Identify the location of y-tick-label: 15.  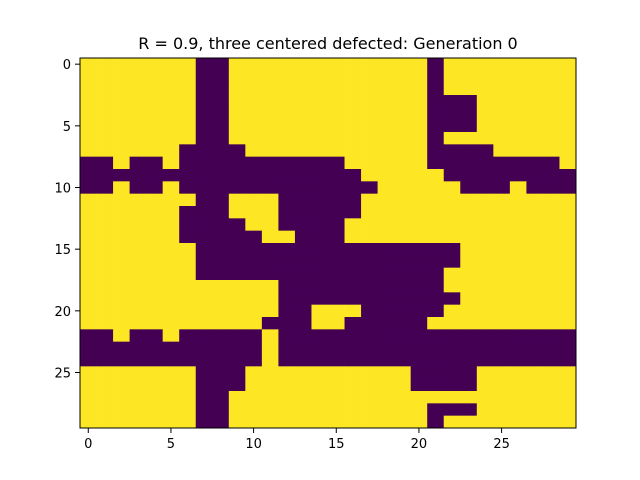
(62, 250).